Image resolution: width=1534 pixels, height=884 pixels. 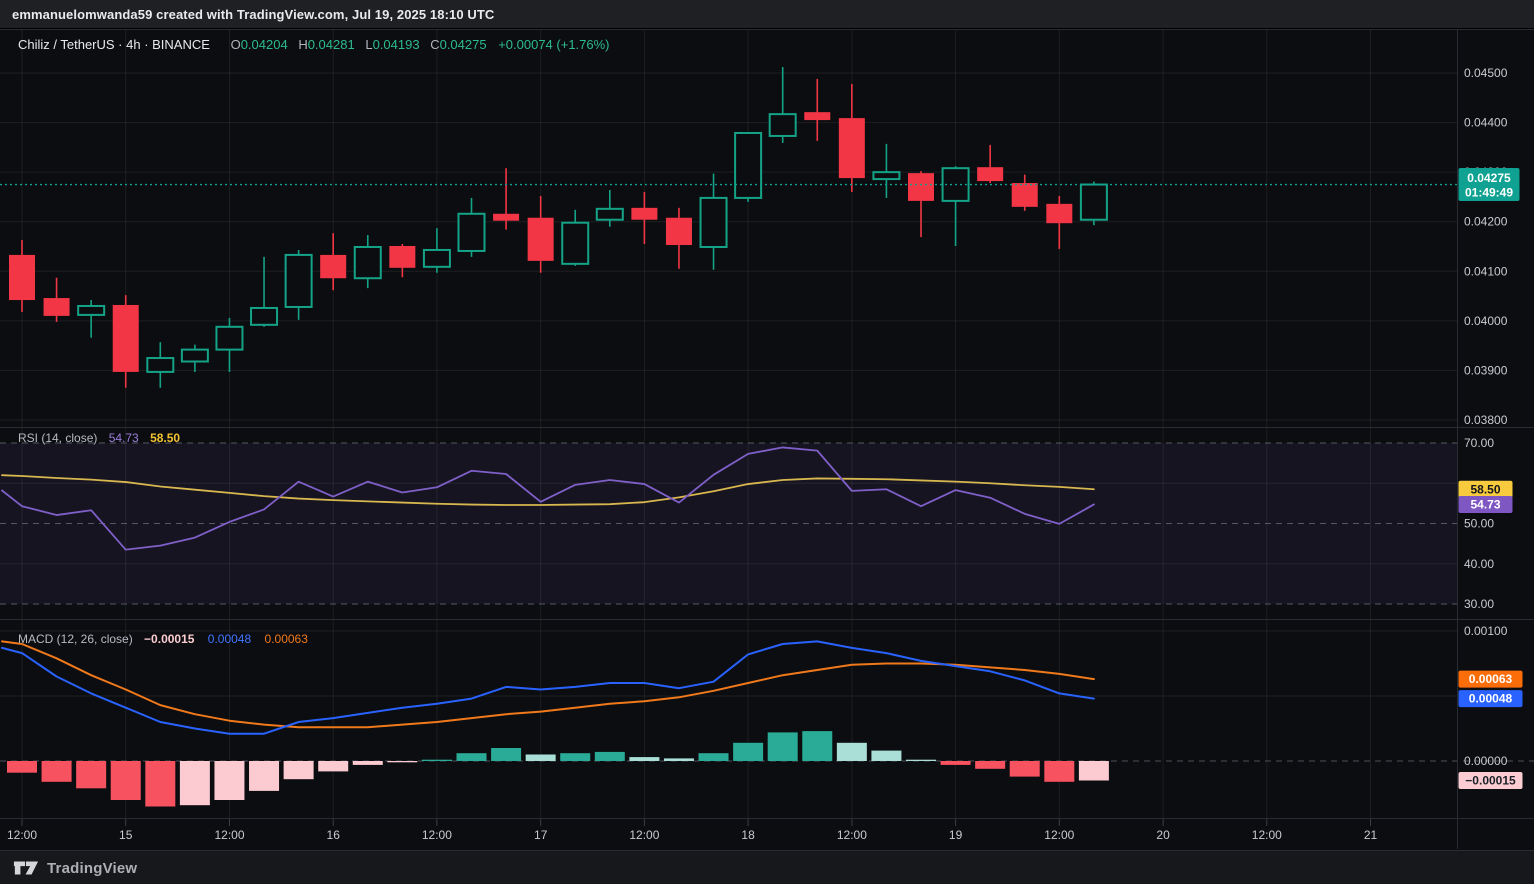 I want to click on svg-text: 0.00048, so click(x=1491, y=699).